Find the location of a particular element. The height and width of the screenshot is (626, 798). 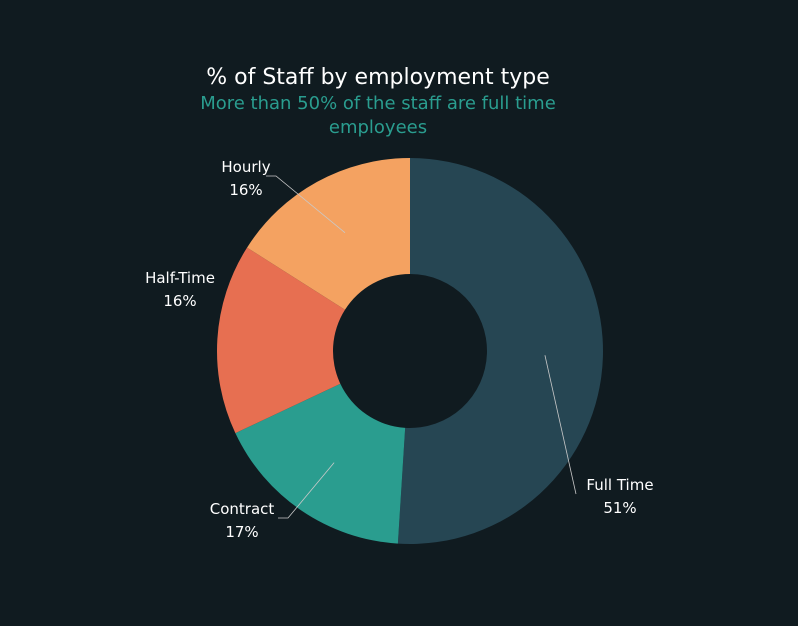

slice-percent-contract: 17% is located at coordinates (241, 532).